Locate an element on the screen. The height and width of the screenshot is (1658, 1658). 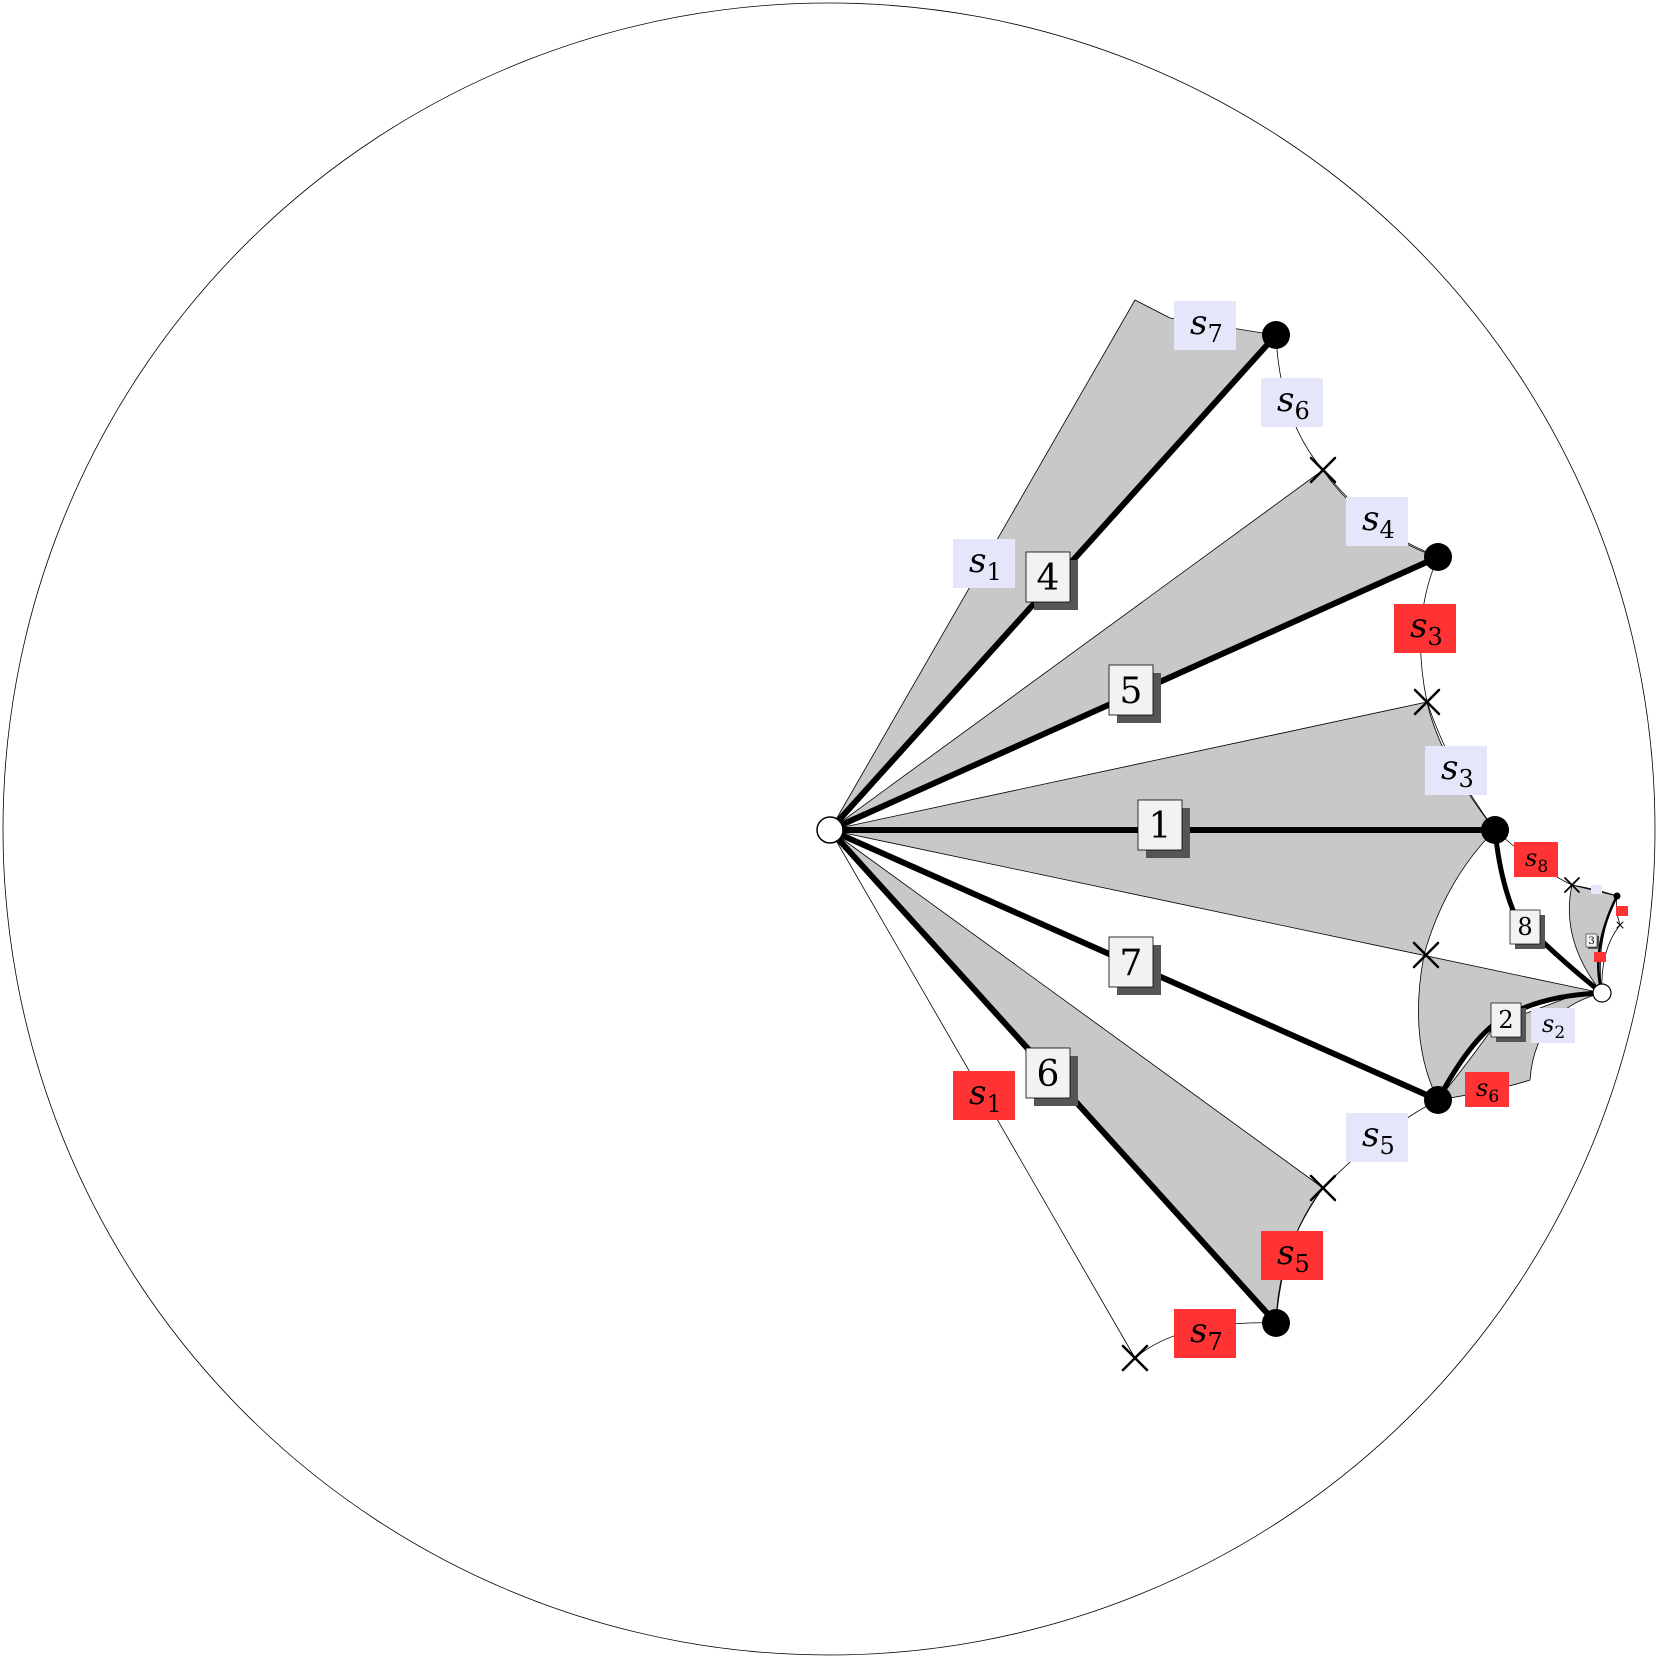
blue-label-s3: s3 is located at coordinates (1456, 770).